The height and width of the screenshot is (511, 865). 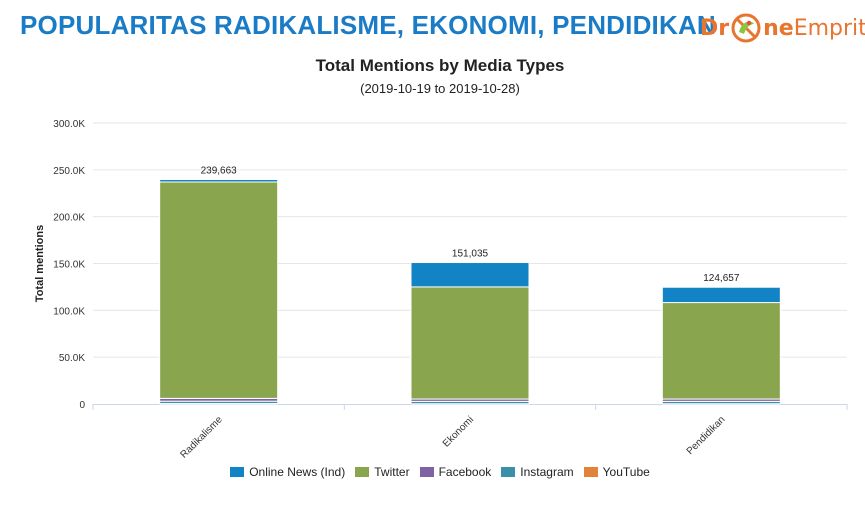 I want to click on y-tick-label: 250.0K, so click(x=69, y=171).